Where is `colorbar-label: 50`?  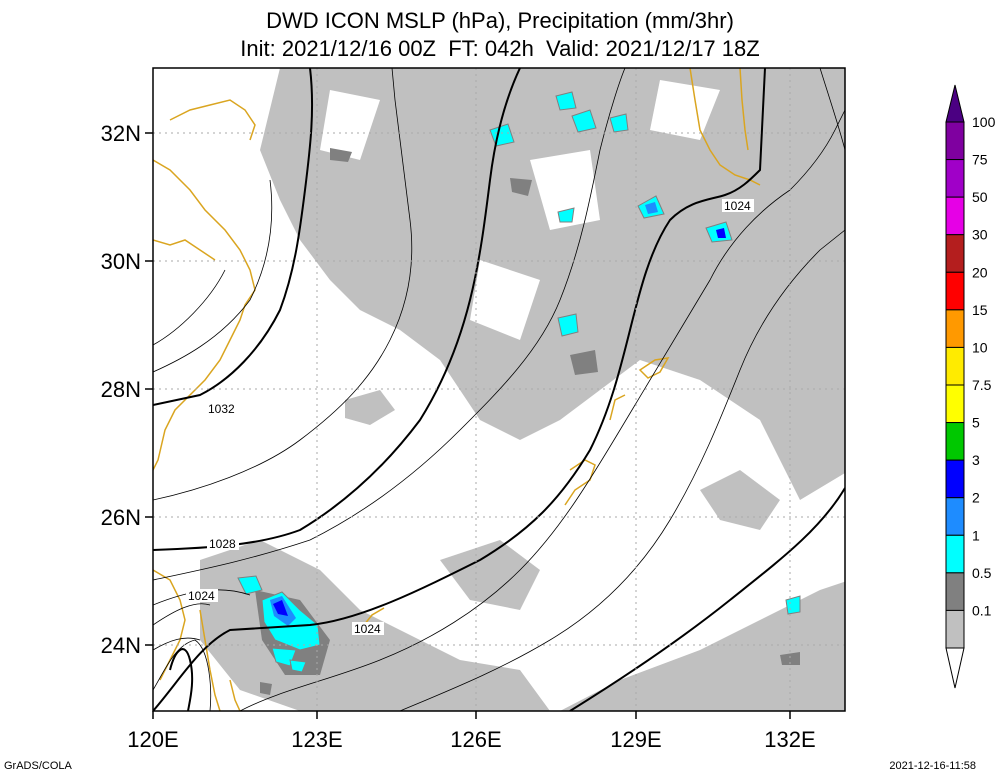 colorbar-label: 50 is located at coordinates (980, 197).